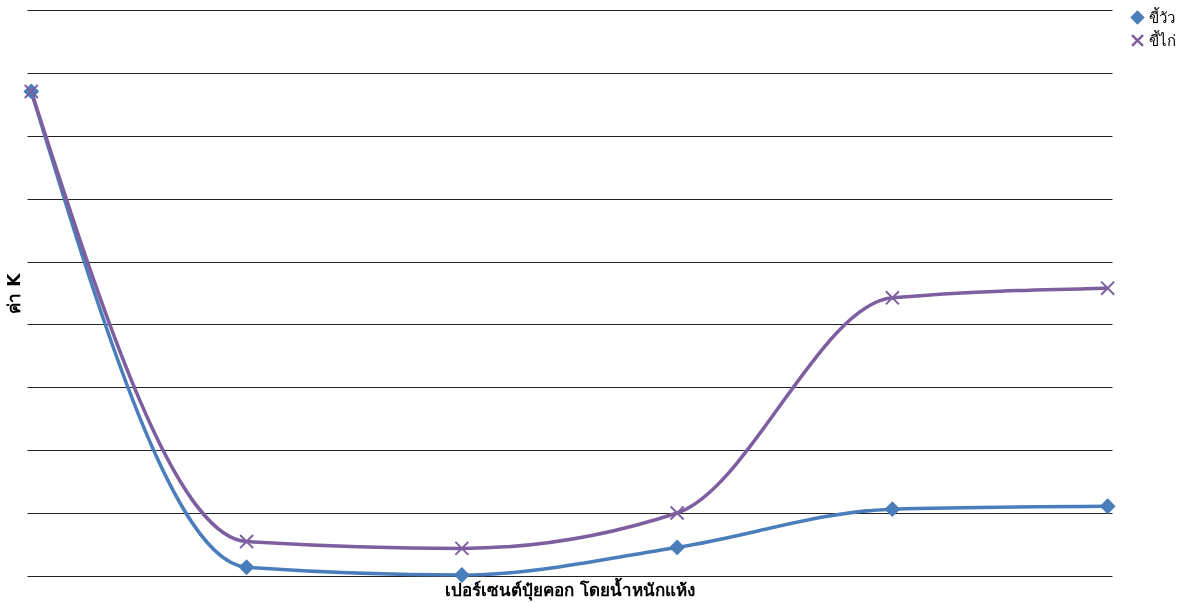 The width and height of the screenshot is (1184, 603). Describe the element at coordinates (13, 293) in the screenshot. I see `y-axis-title: ค่า K` at that location.